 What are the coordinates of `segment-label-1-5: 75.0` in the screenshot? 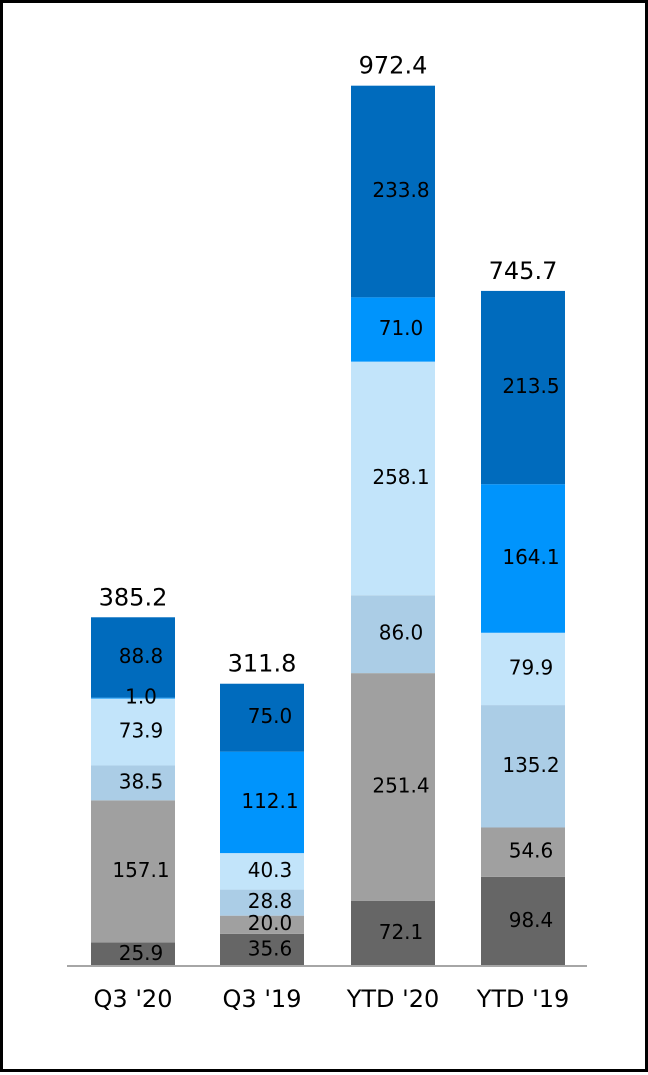 It's located at (270, 716).